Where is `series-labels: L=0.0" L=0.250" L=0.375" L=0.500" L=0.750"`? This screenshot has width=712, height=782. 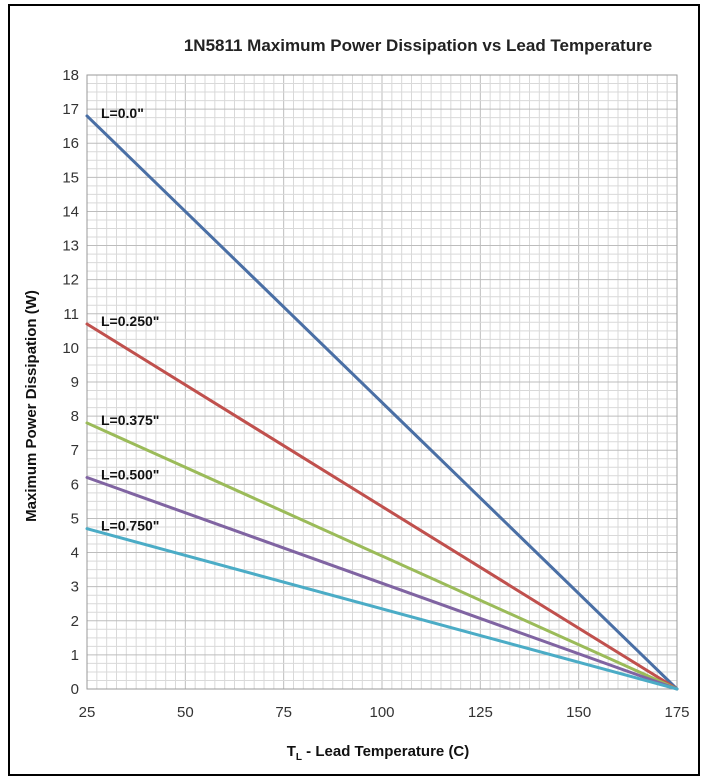
series-labels: L=0.0" L=0.250" L=0.375" L=0.500" L=0.750" is located at coordinates (130, 319).